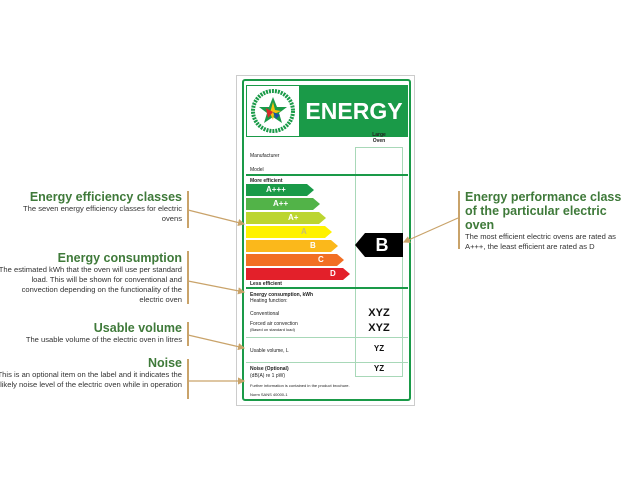 The width and height of the screenshot is (640, 480). I want to click on class-bar-a+++: A+++, so click(280, 190).